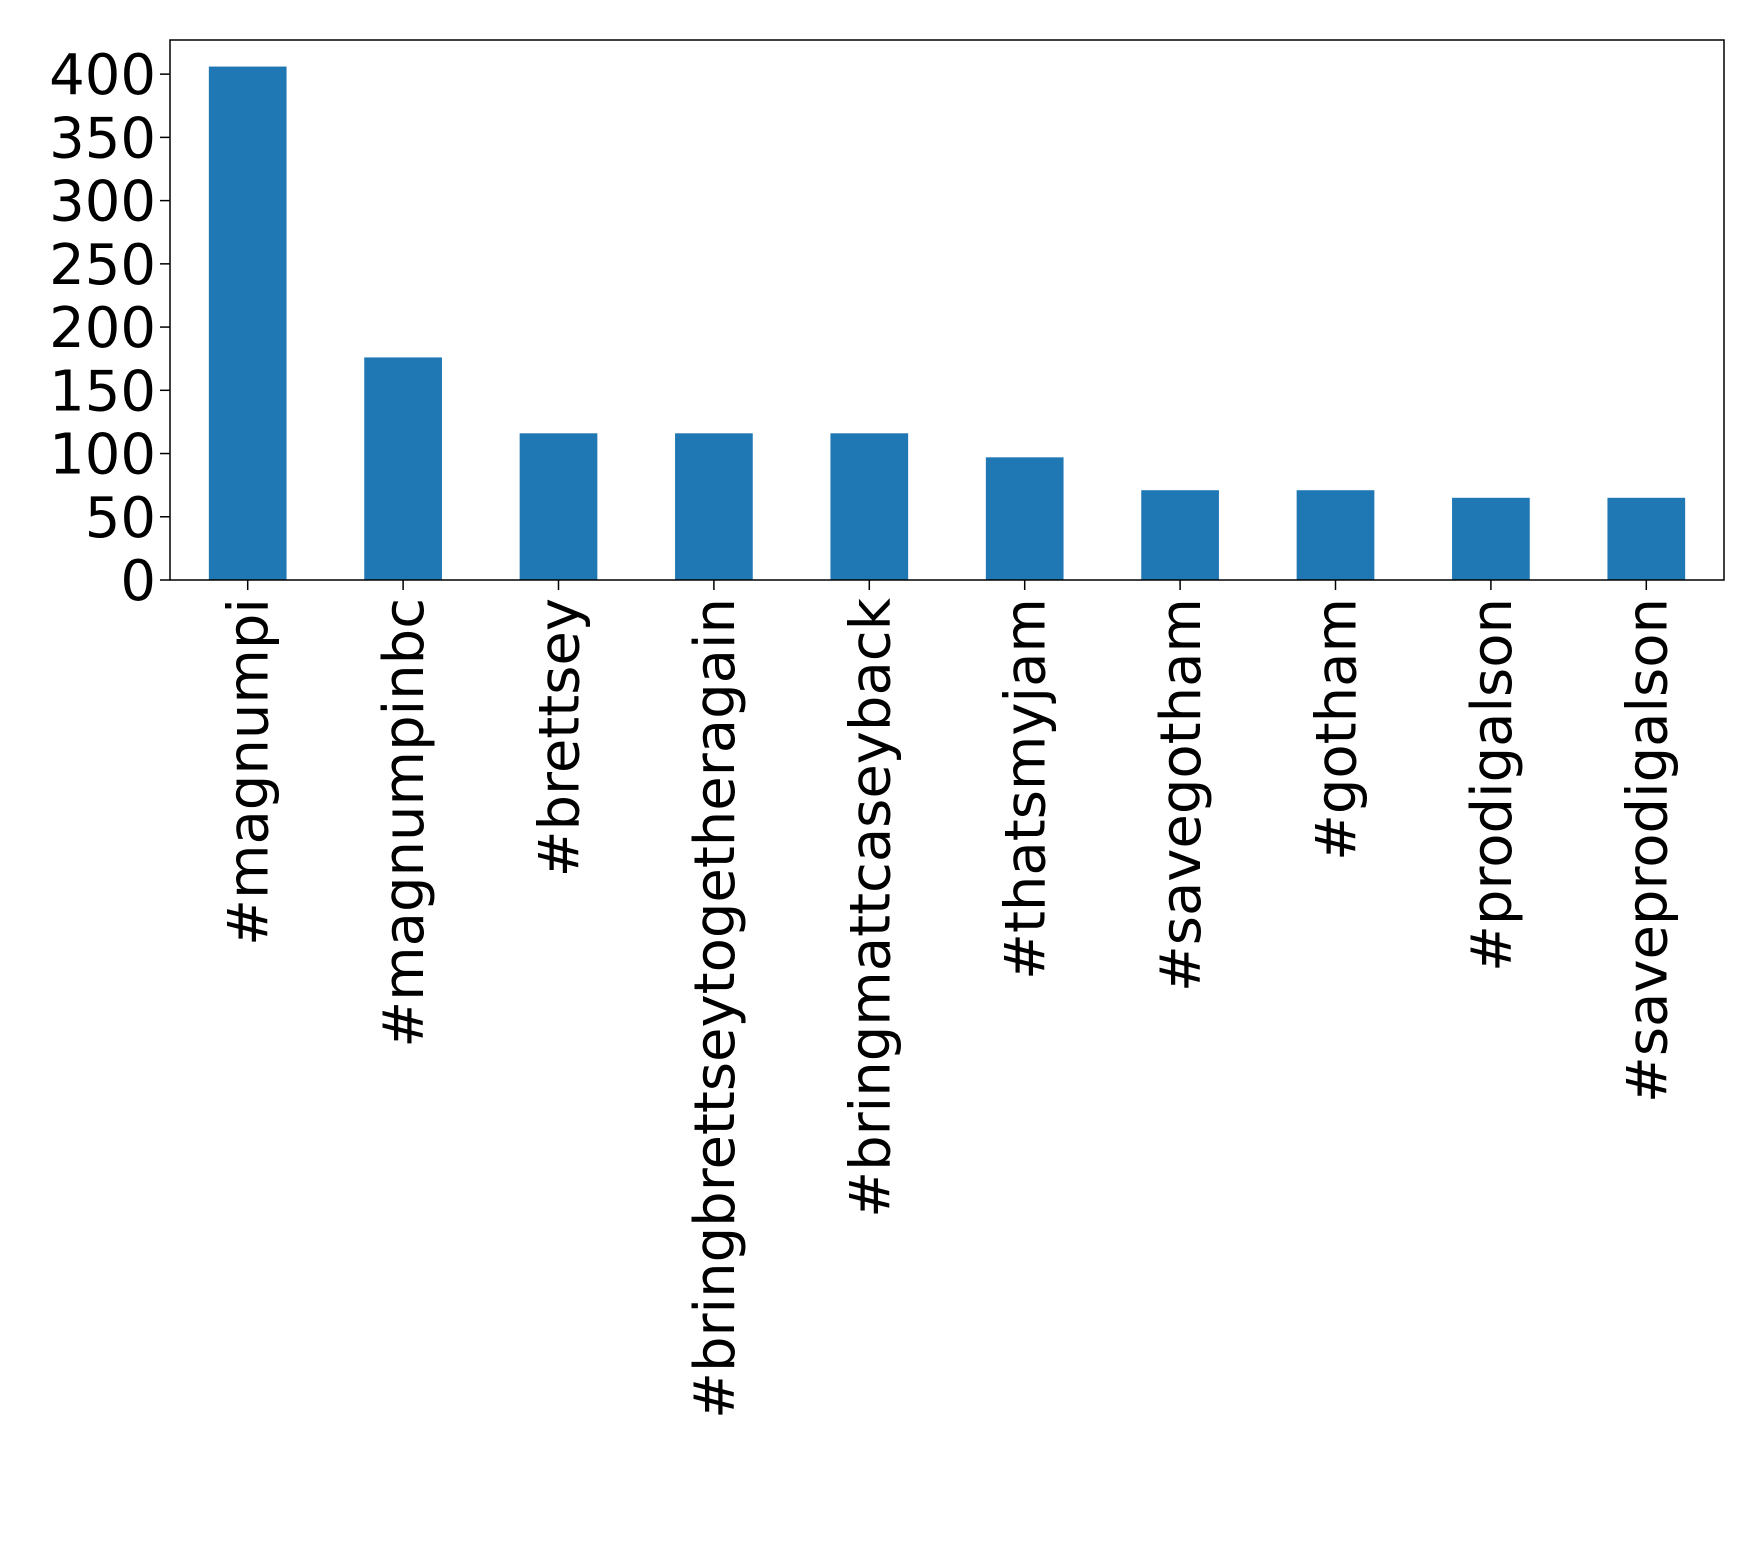  What do you see at coordinates (1026, 789) in the screenshot?
I see `x-tick-label-5: #thatsmyjam` at bounding box center [1026, 789].